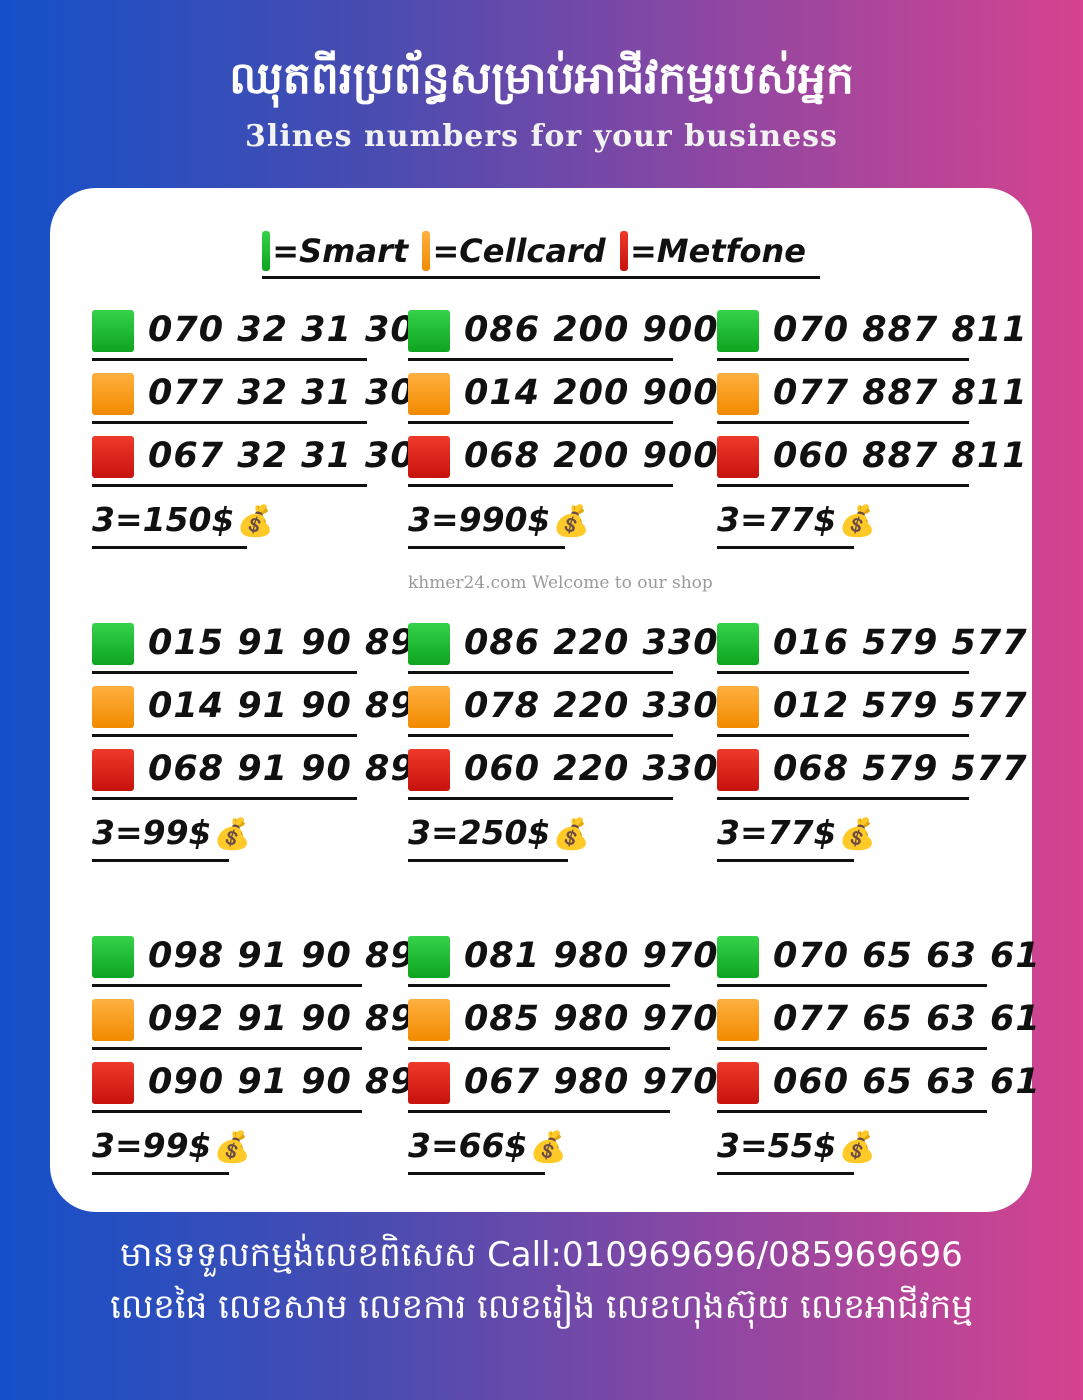  I want to click on number-row-metfone: 060 220 330, so click(563, 780).